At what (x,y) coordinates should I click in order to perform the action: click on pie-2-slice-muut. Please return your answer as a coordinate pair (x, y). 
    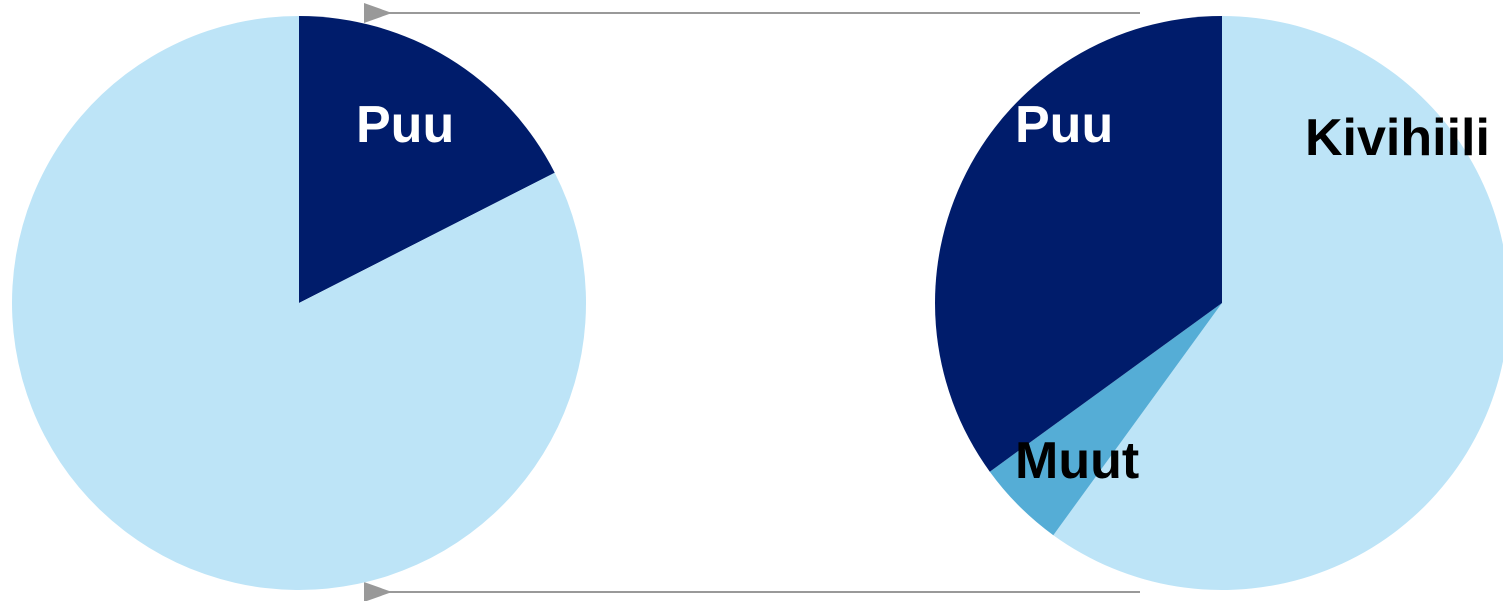
    Looking at the image, I should click on (1105, 419).